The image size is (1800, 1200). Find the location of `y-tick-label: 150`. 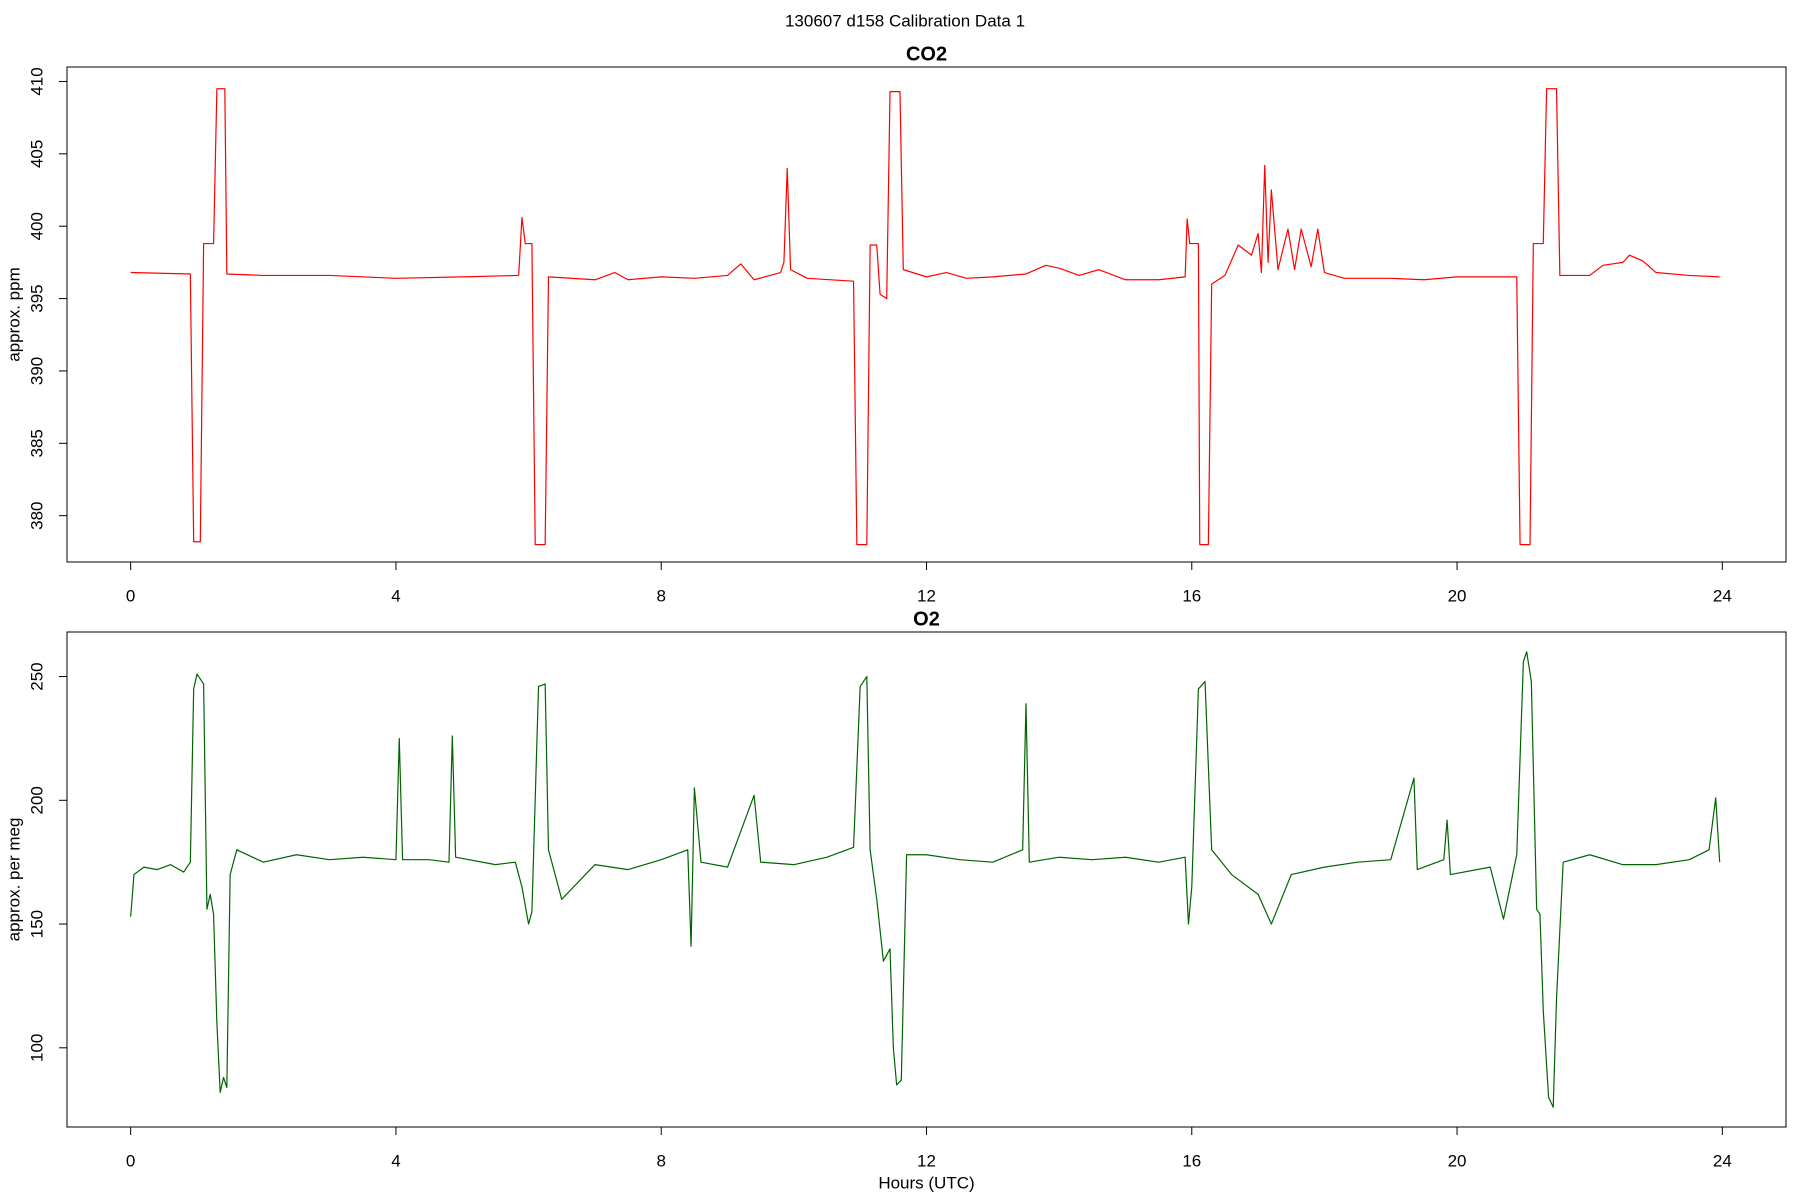

y-tick-label: 150 is located at coordinates (36, 924).